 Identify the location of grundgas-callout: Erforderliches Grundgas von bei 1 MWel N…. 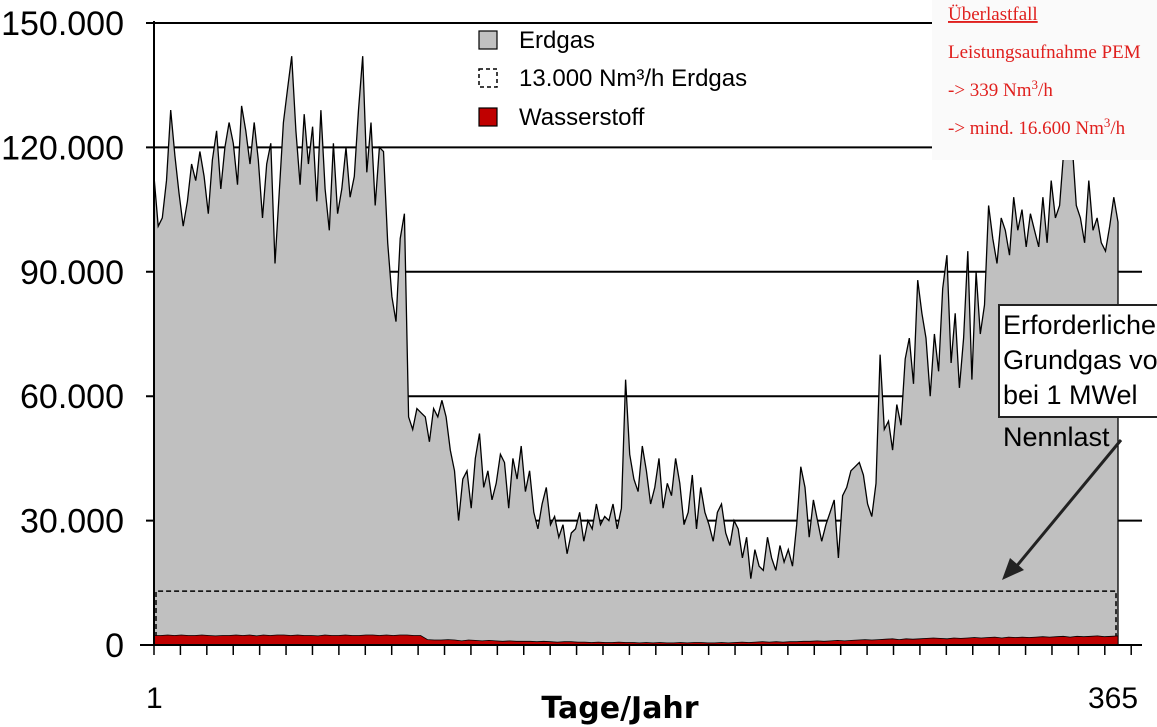
(1077, 442).